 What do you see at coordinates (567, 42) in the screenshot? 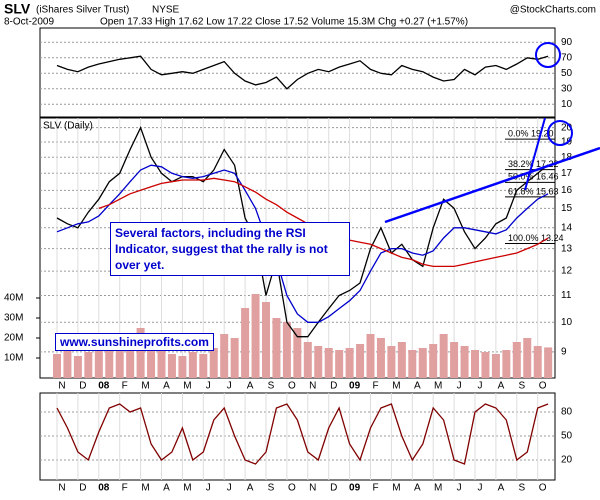
I see `y-tick-label: 90` at bounding box center [567, 42].